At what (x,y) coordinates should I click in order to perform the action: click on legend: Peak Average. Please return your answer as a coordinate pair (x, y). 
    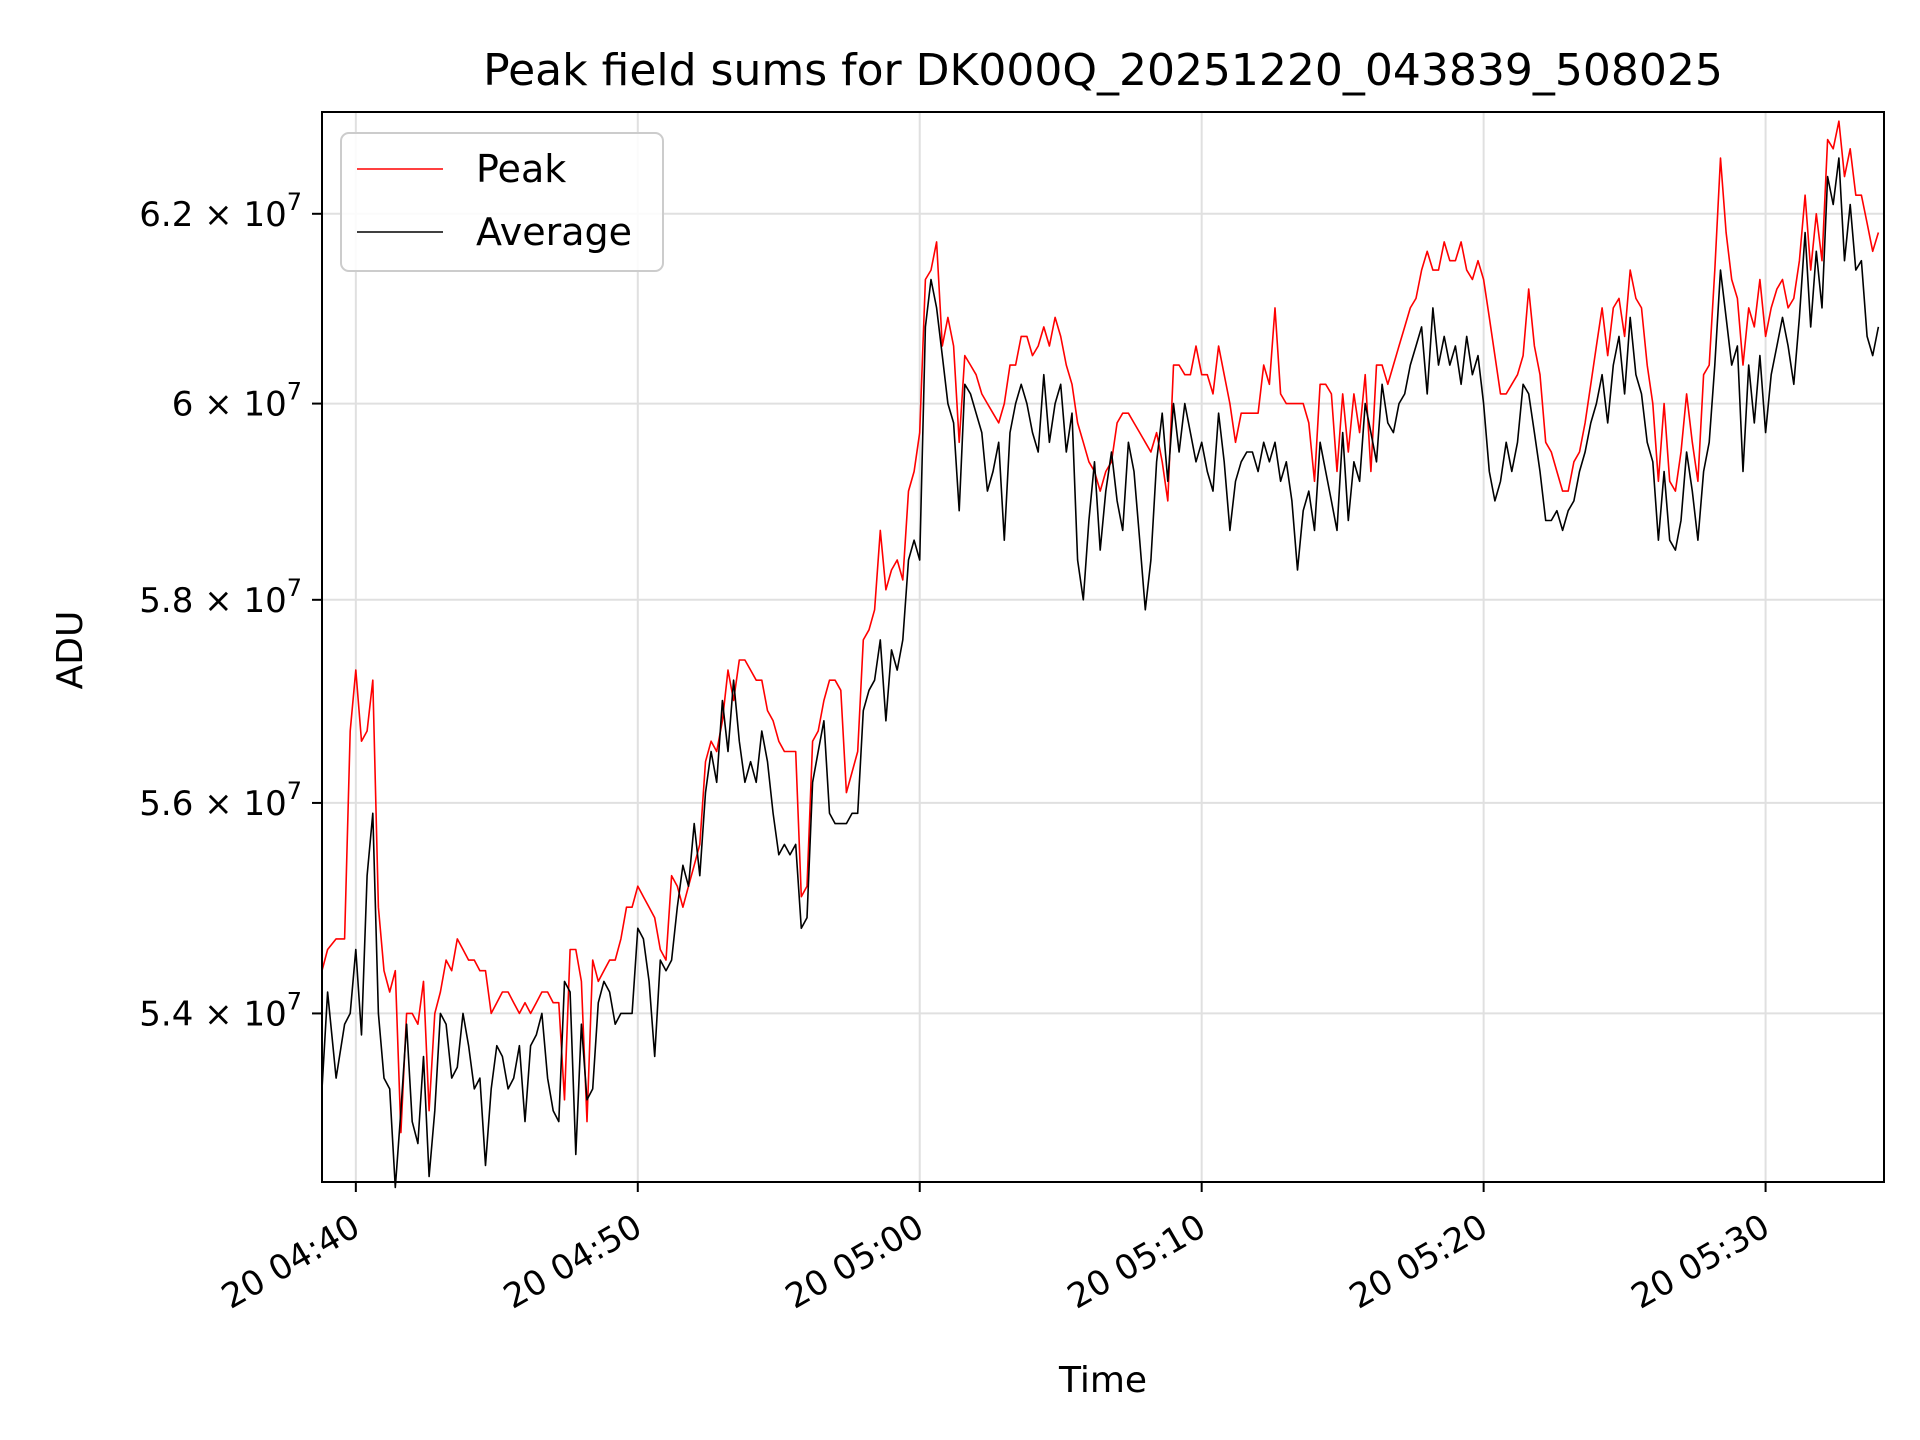
    Looking at the image, I should click on (502, 202).